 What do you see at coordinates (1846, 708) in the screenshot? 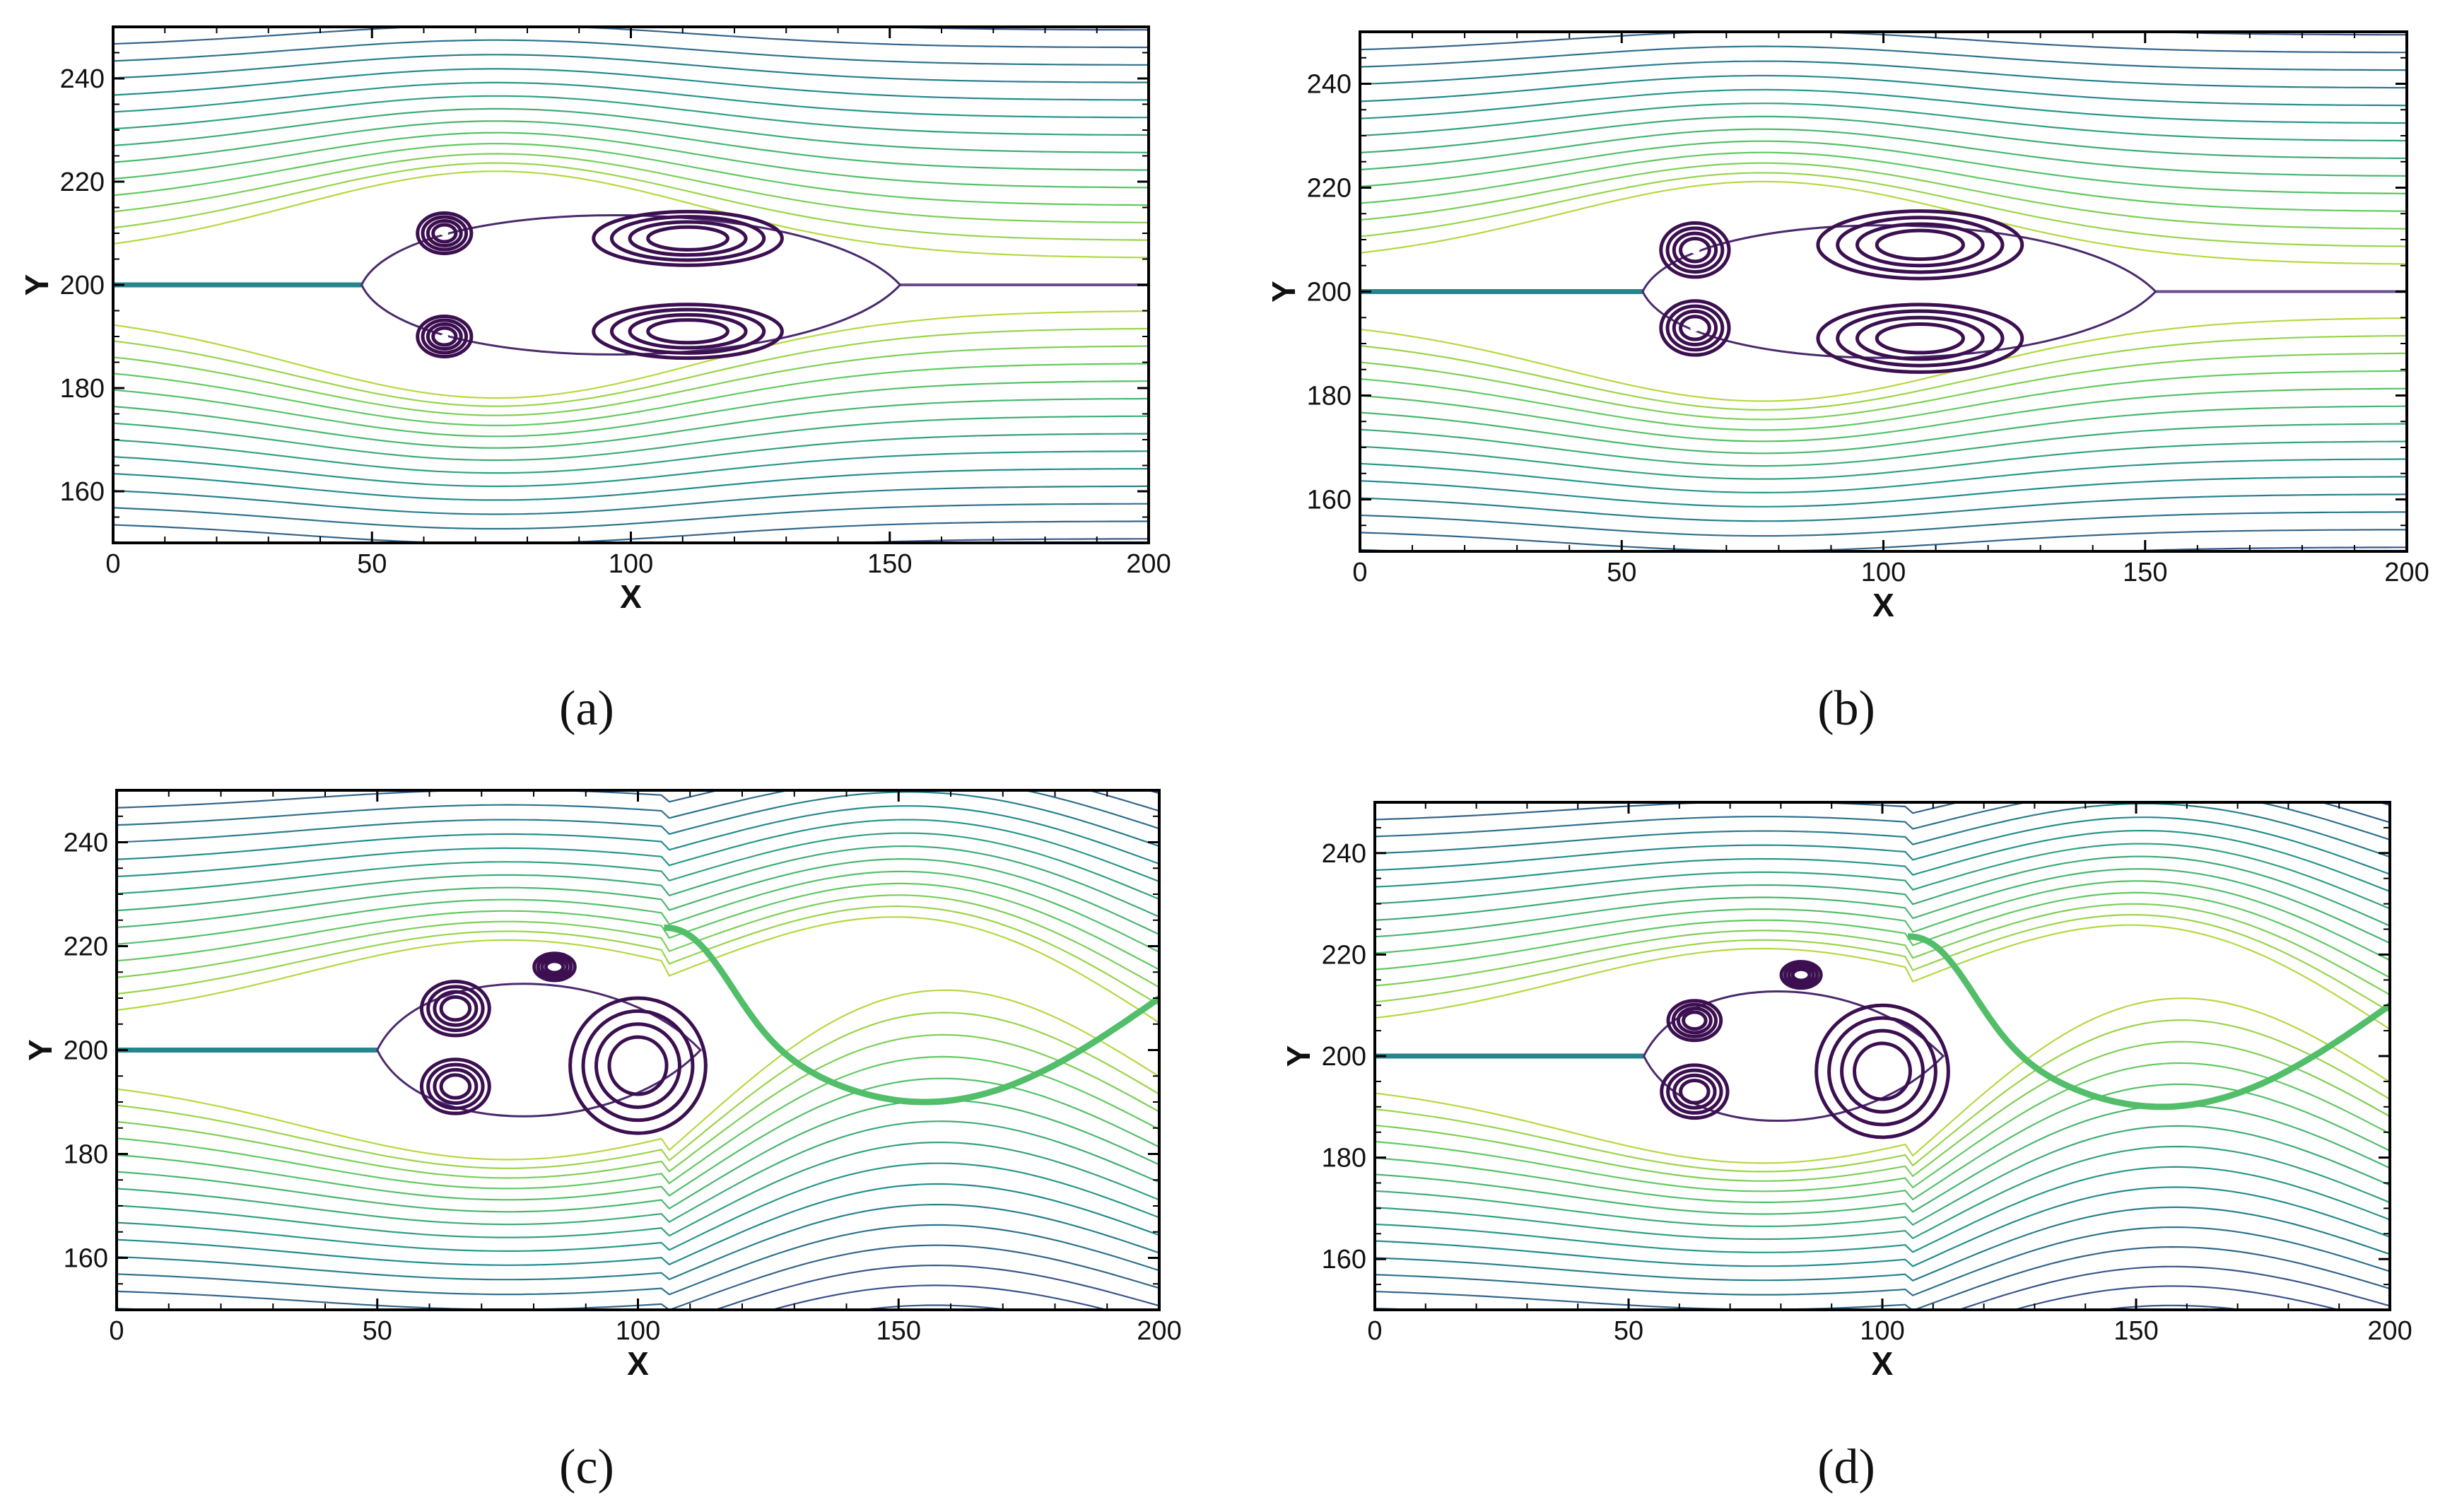
I see `panel-caption: (b)` at bounding box center [1846, 708].